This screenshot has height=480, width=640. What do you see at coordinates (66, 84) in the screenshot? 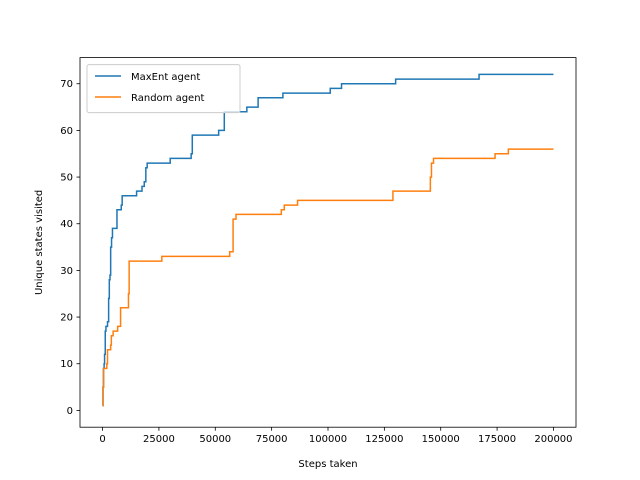
I see `y-tick-label: 70` at bounding box center [66, 84].